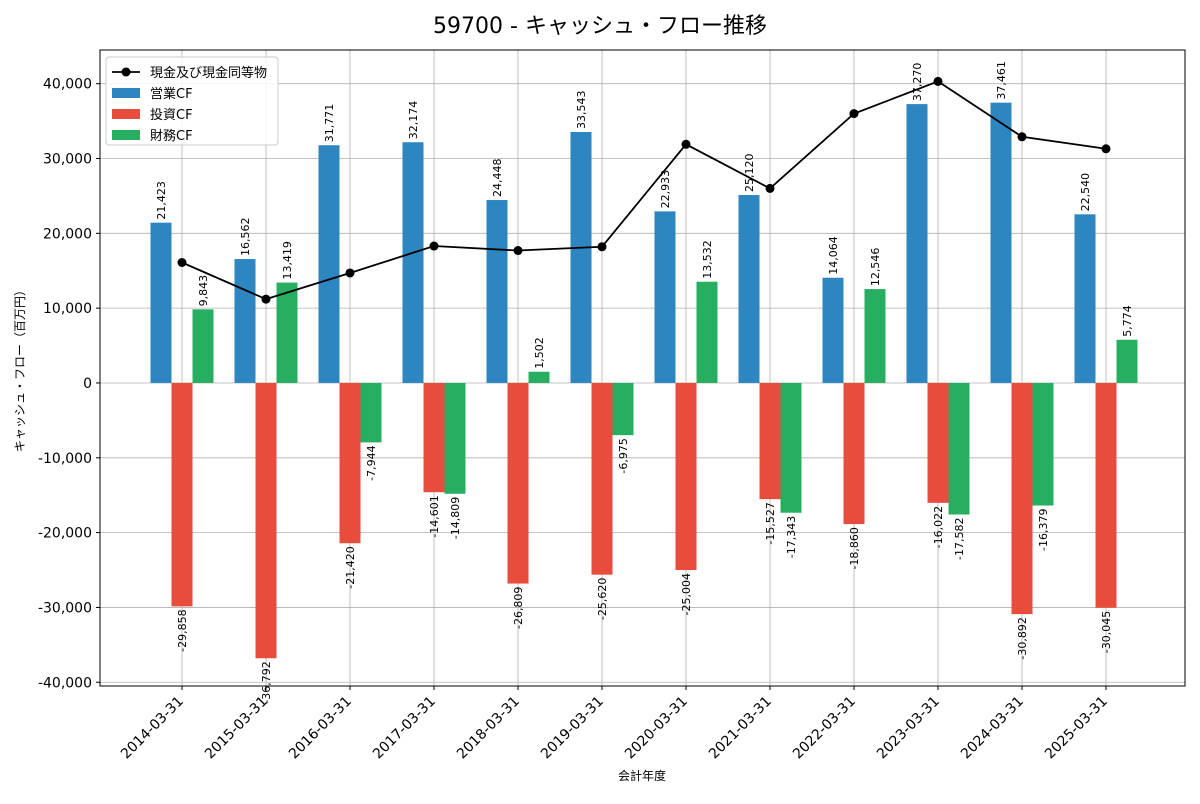  Describe the element at coordinates (1127, 321) in the screenshot. I see `bar-value-label: 5,774` at that location.